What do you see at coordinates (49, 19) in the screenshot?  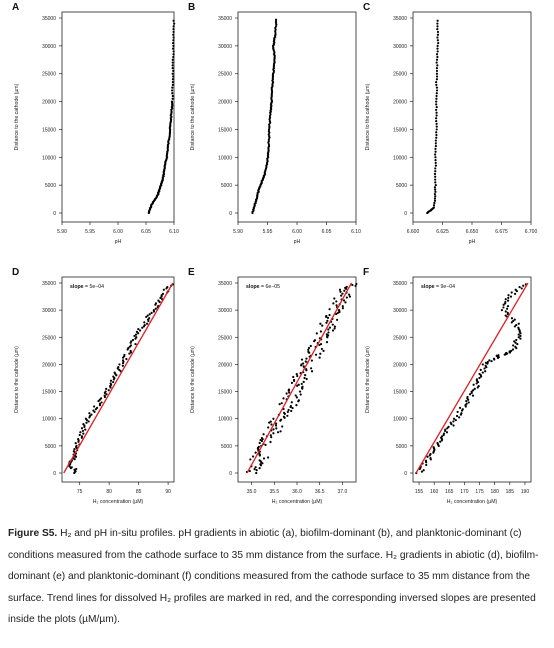 I see `y-tick-label: 35000` at bounding box center [49, 19].